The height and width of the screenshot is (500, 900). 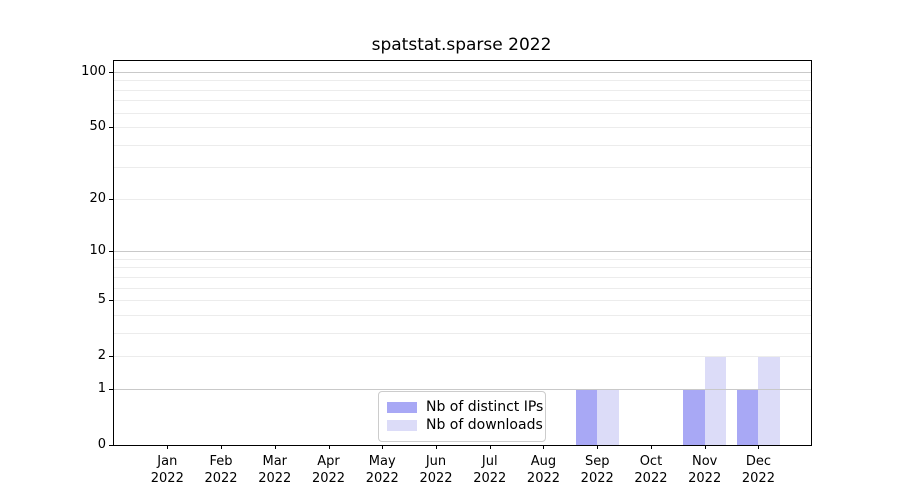 I want to click on x-tick-label: Dec 2022, so click(x=758, y=470).